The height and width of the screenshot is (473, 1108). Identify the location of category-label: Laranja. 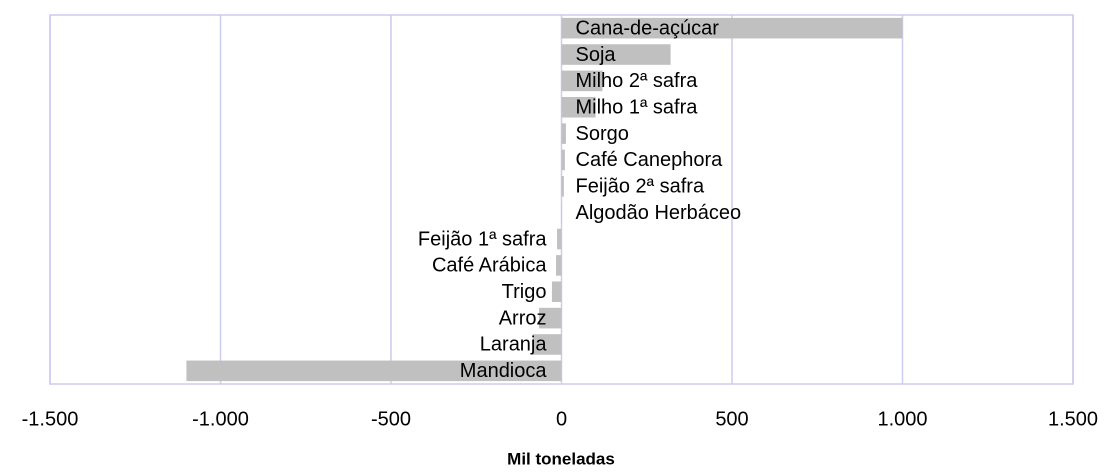
(514, 345).